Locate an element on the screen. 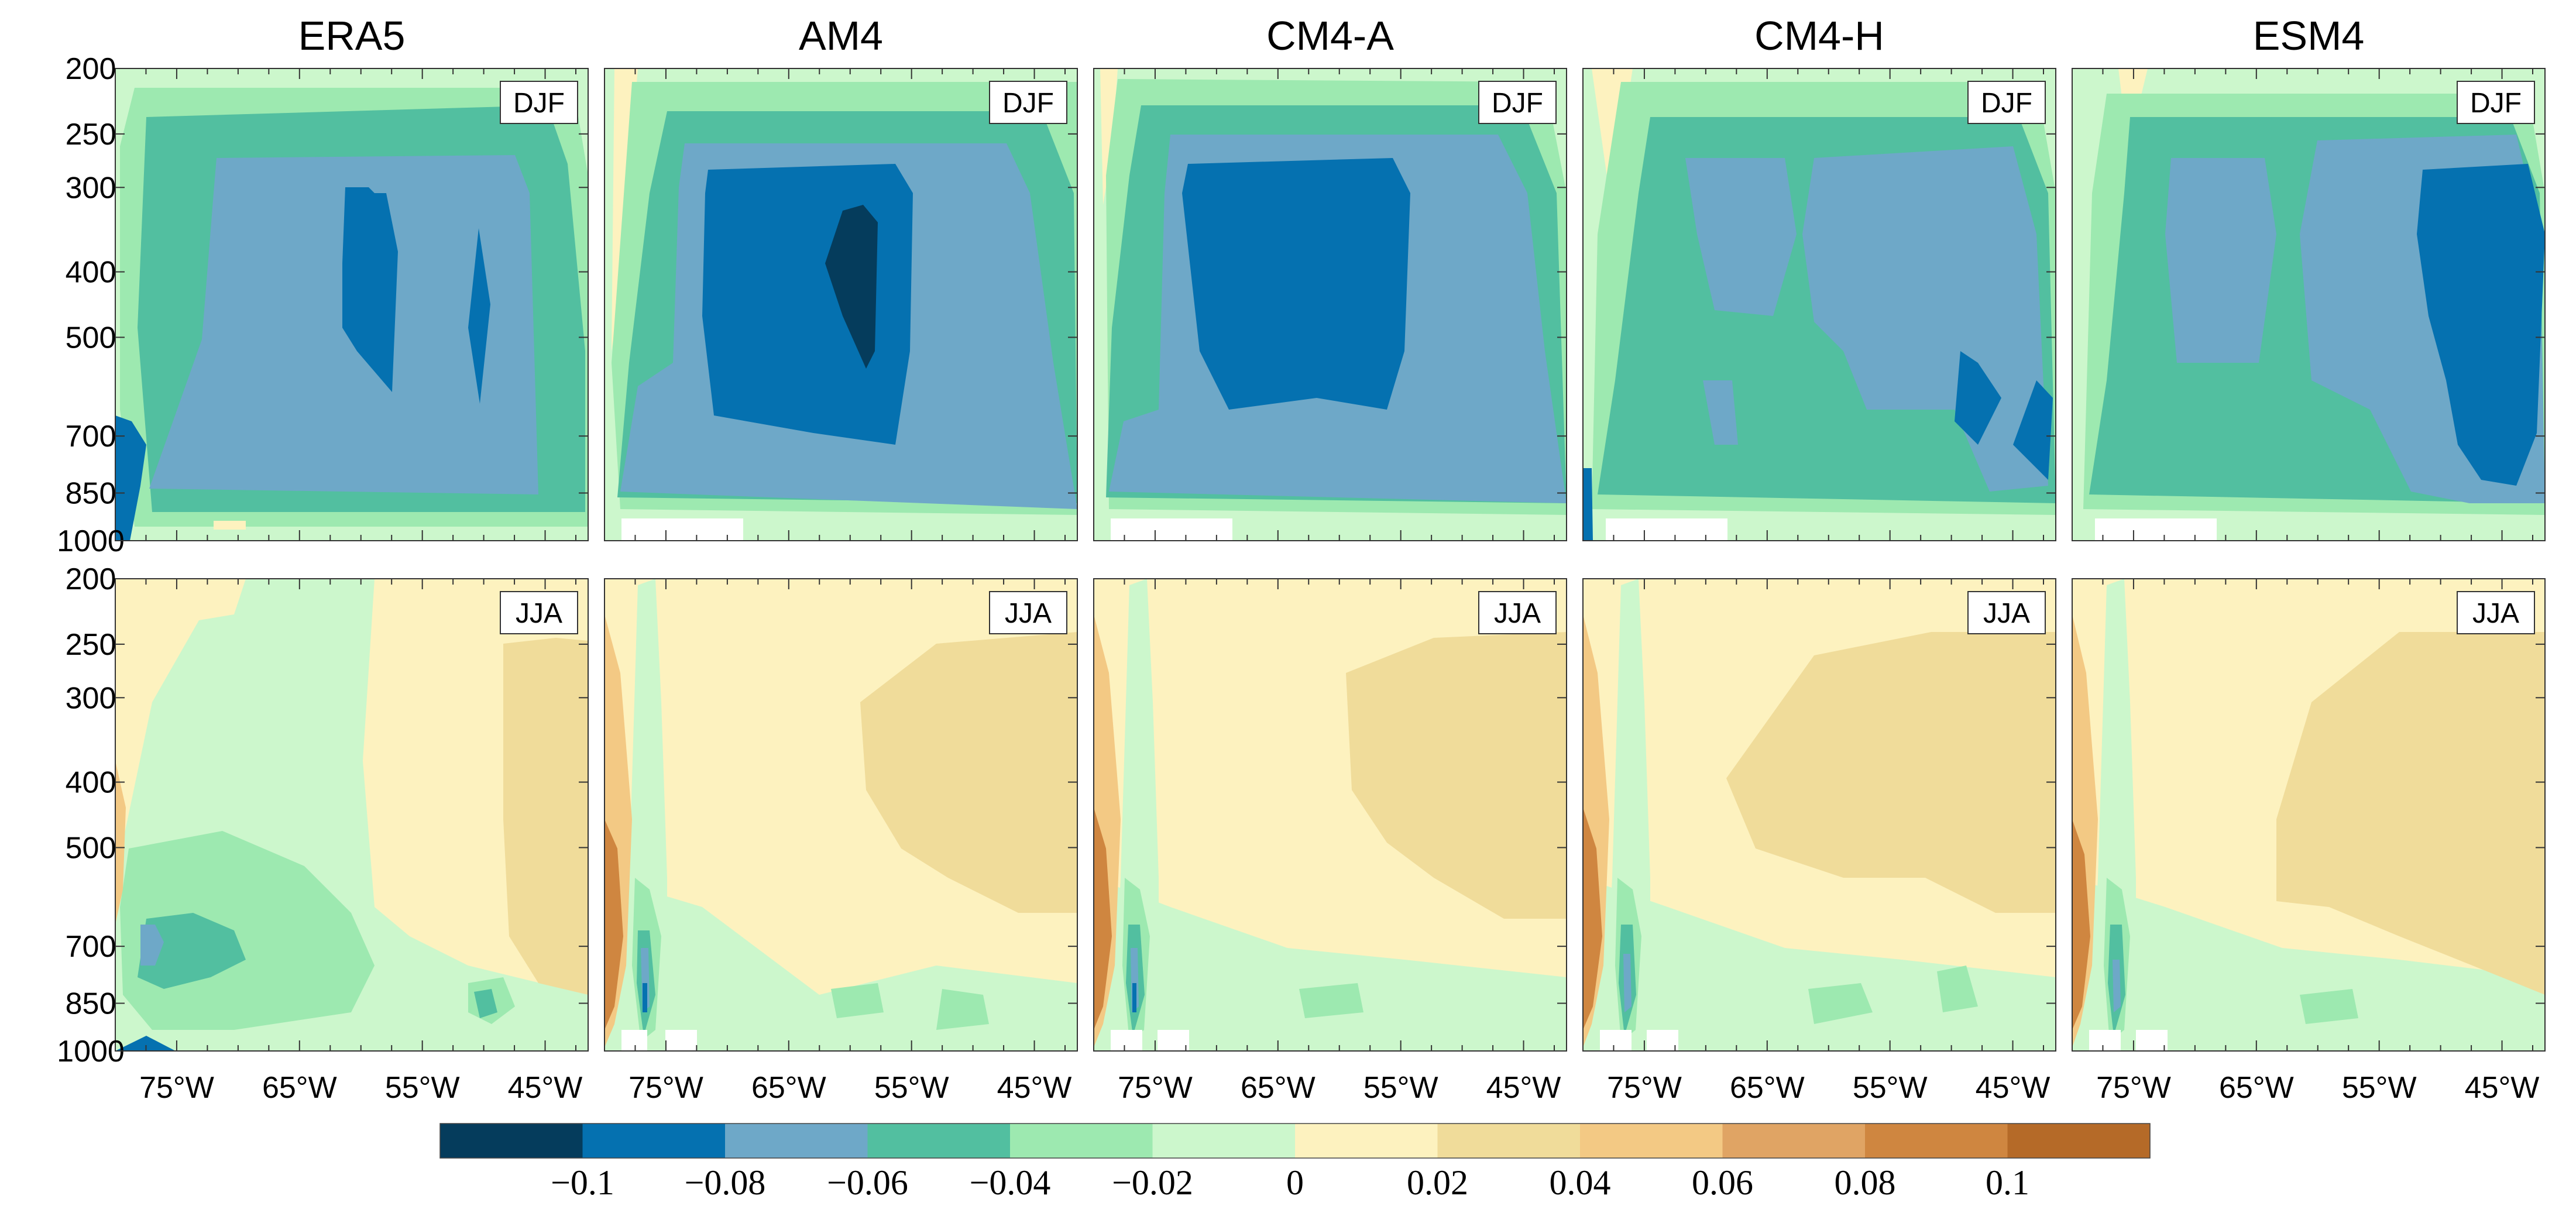 This screenshot has height=1223, width=2576. panel-era5-djf is located at coordinates (351, 304).